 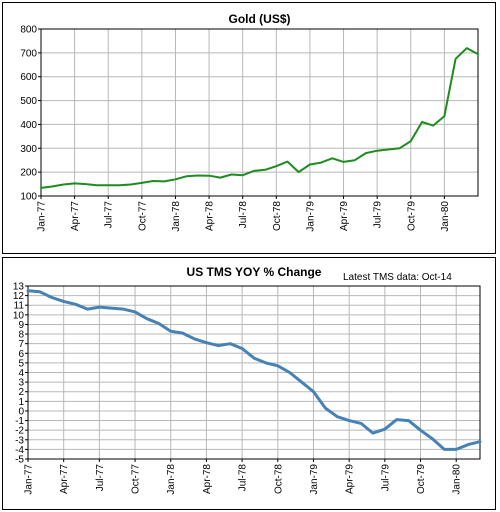 I want to click on y-tick-label: 0, so click(x=21, y=411).